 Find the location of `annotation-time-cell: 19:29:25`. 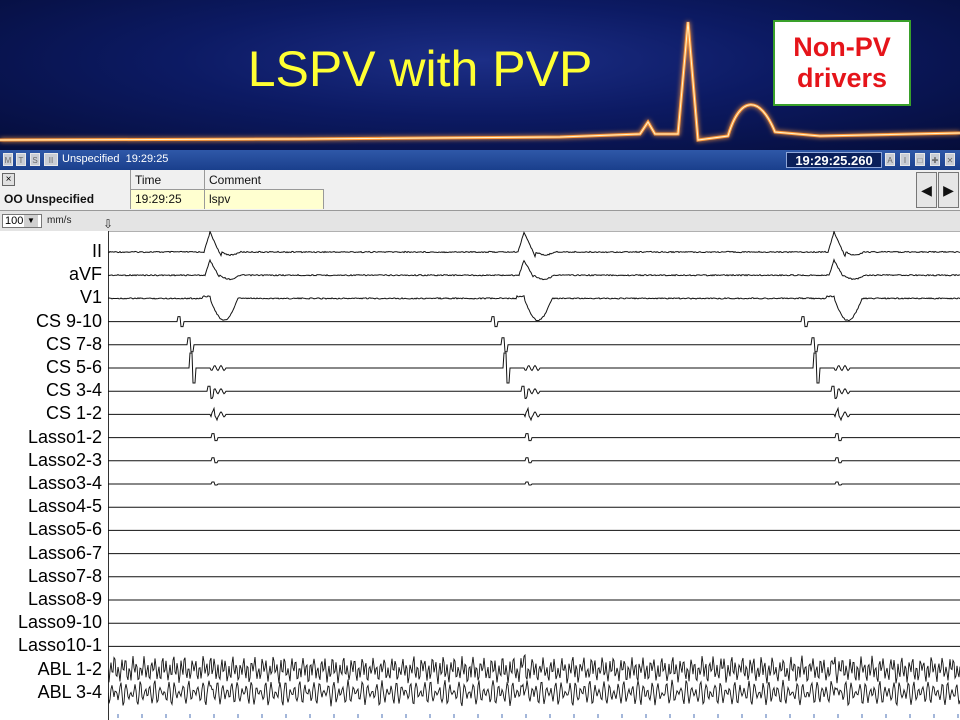

annotation-time-cell: 19:29:25 is located at coordinates (167, 199).